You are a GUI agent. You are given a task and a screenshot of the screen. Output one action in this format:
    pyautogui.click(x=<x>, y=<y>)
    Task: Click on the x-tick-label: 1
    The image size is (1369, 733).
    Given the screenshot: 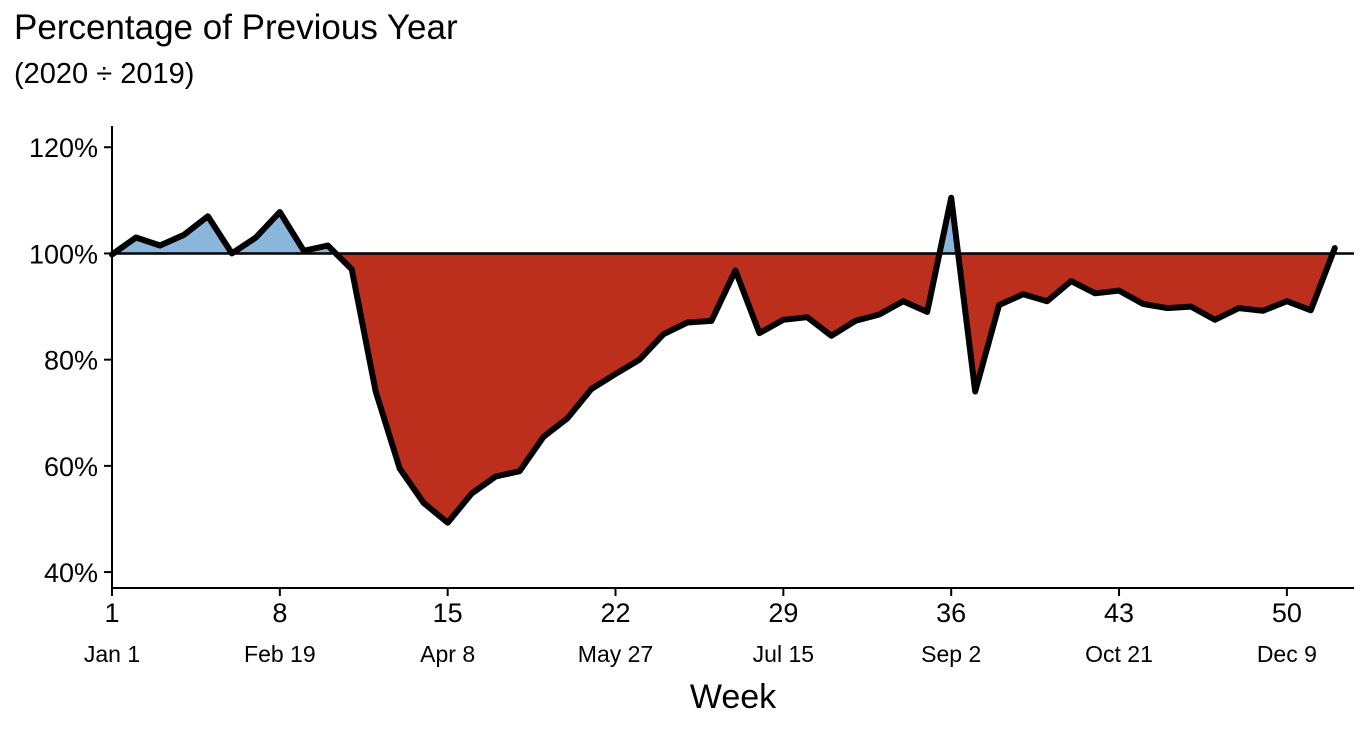 What is the action you would take?
    pyautogui.click(x=111, y=613)
    